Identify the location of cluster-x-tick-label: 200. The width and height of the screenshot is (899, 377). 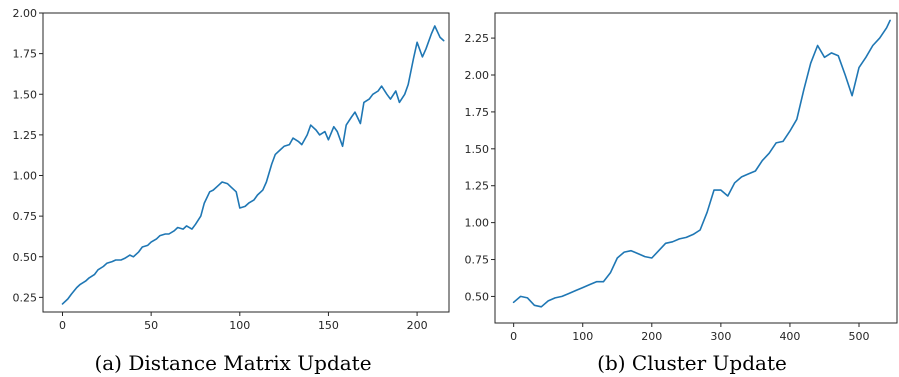
(651, 336).